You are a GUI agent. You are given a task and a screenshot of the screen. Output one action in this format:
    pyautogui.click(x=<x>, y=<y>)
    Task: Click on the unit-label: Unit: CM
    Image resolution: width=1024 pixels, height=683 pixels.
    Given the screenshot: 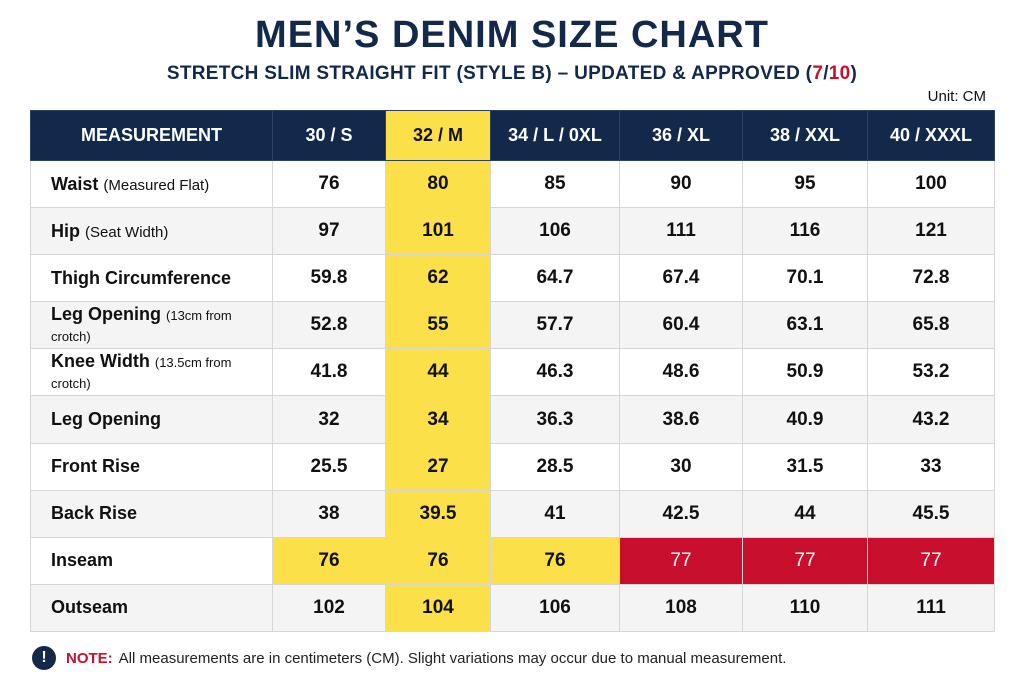 What is the action you would take?
    pyautogui.click(x=956, y=96)
    